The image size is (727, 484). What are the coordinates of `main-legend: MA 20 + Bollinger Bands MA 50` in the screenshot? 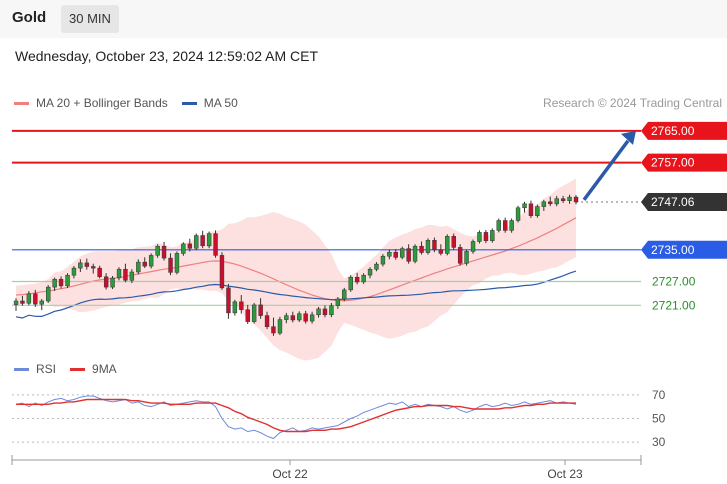 It's located at (133, 103).